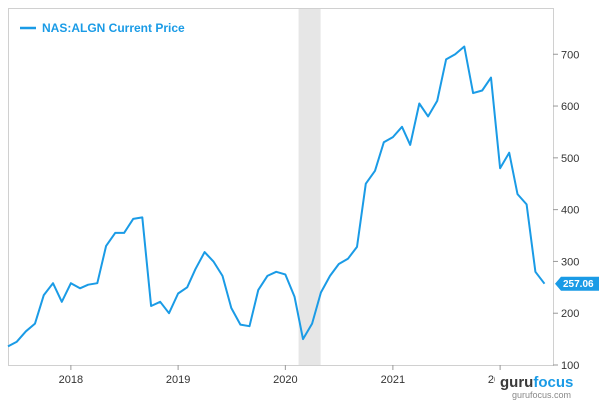  What do you see at coordinates (71, 380) in the screenshot?
I see `x-tick-label: 2018` at bounding box center [71, 380].